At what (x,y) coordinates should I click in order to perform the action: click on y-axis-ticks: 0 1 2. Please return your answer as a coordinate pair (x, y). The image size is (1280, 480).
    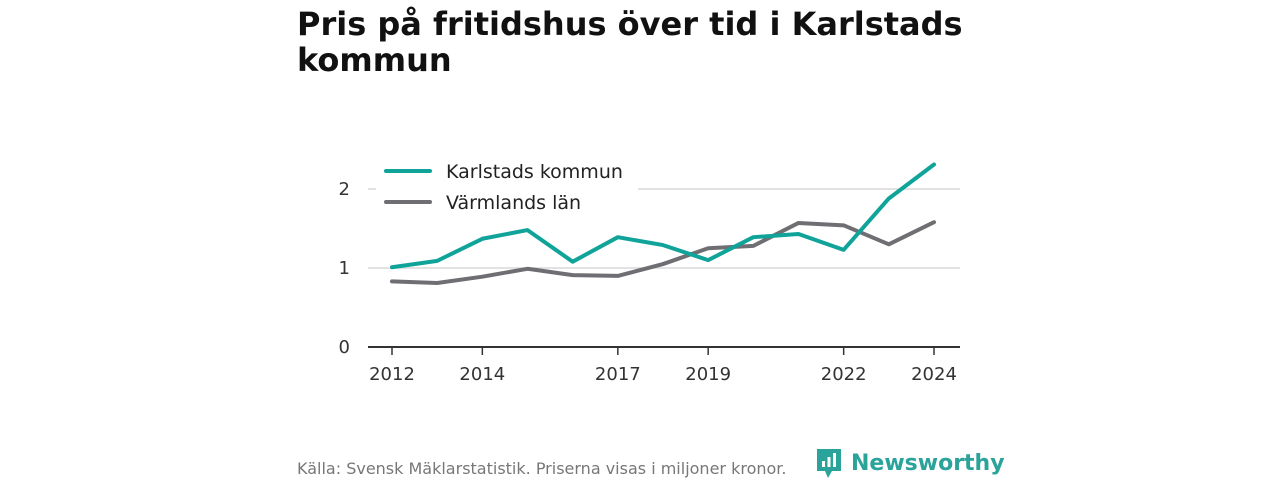
    Looking at the image, I should click on (344, 268).